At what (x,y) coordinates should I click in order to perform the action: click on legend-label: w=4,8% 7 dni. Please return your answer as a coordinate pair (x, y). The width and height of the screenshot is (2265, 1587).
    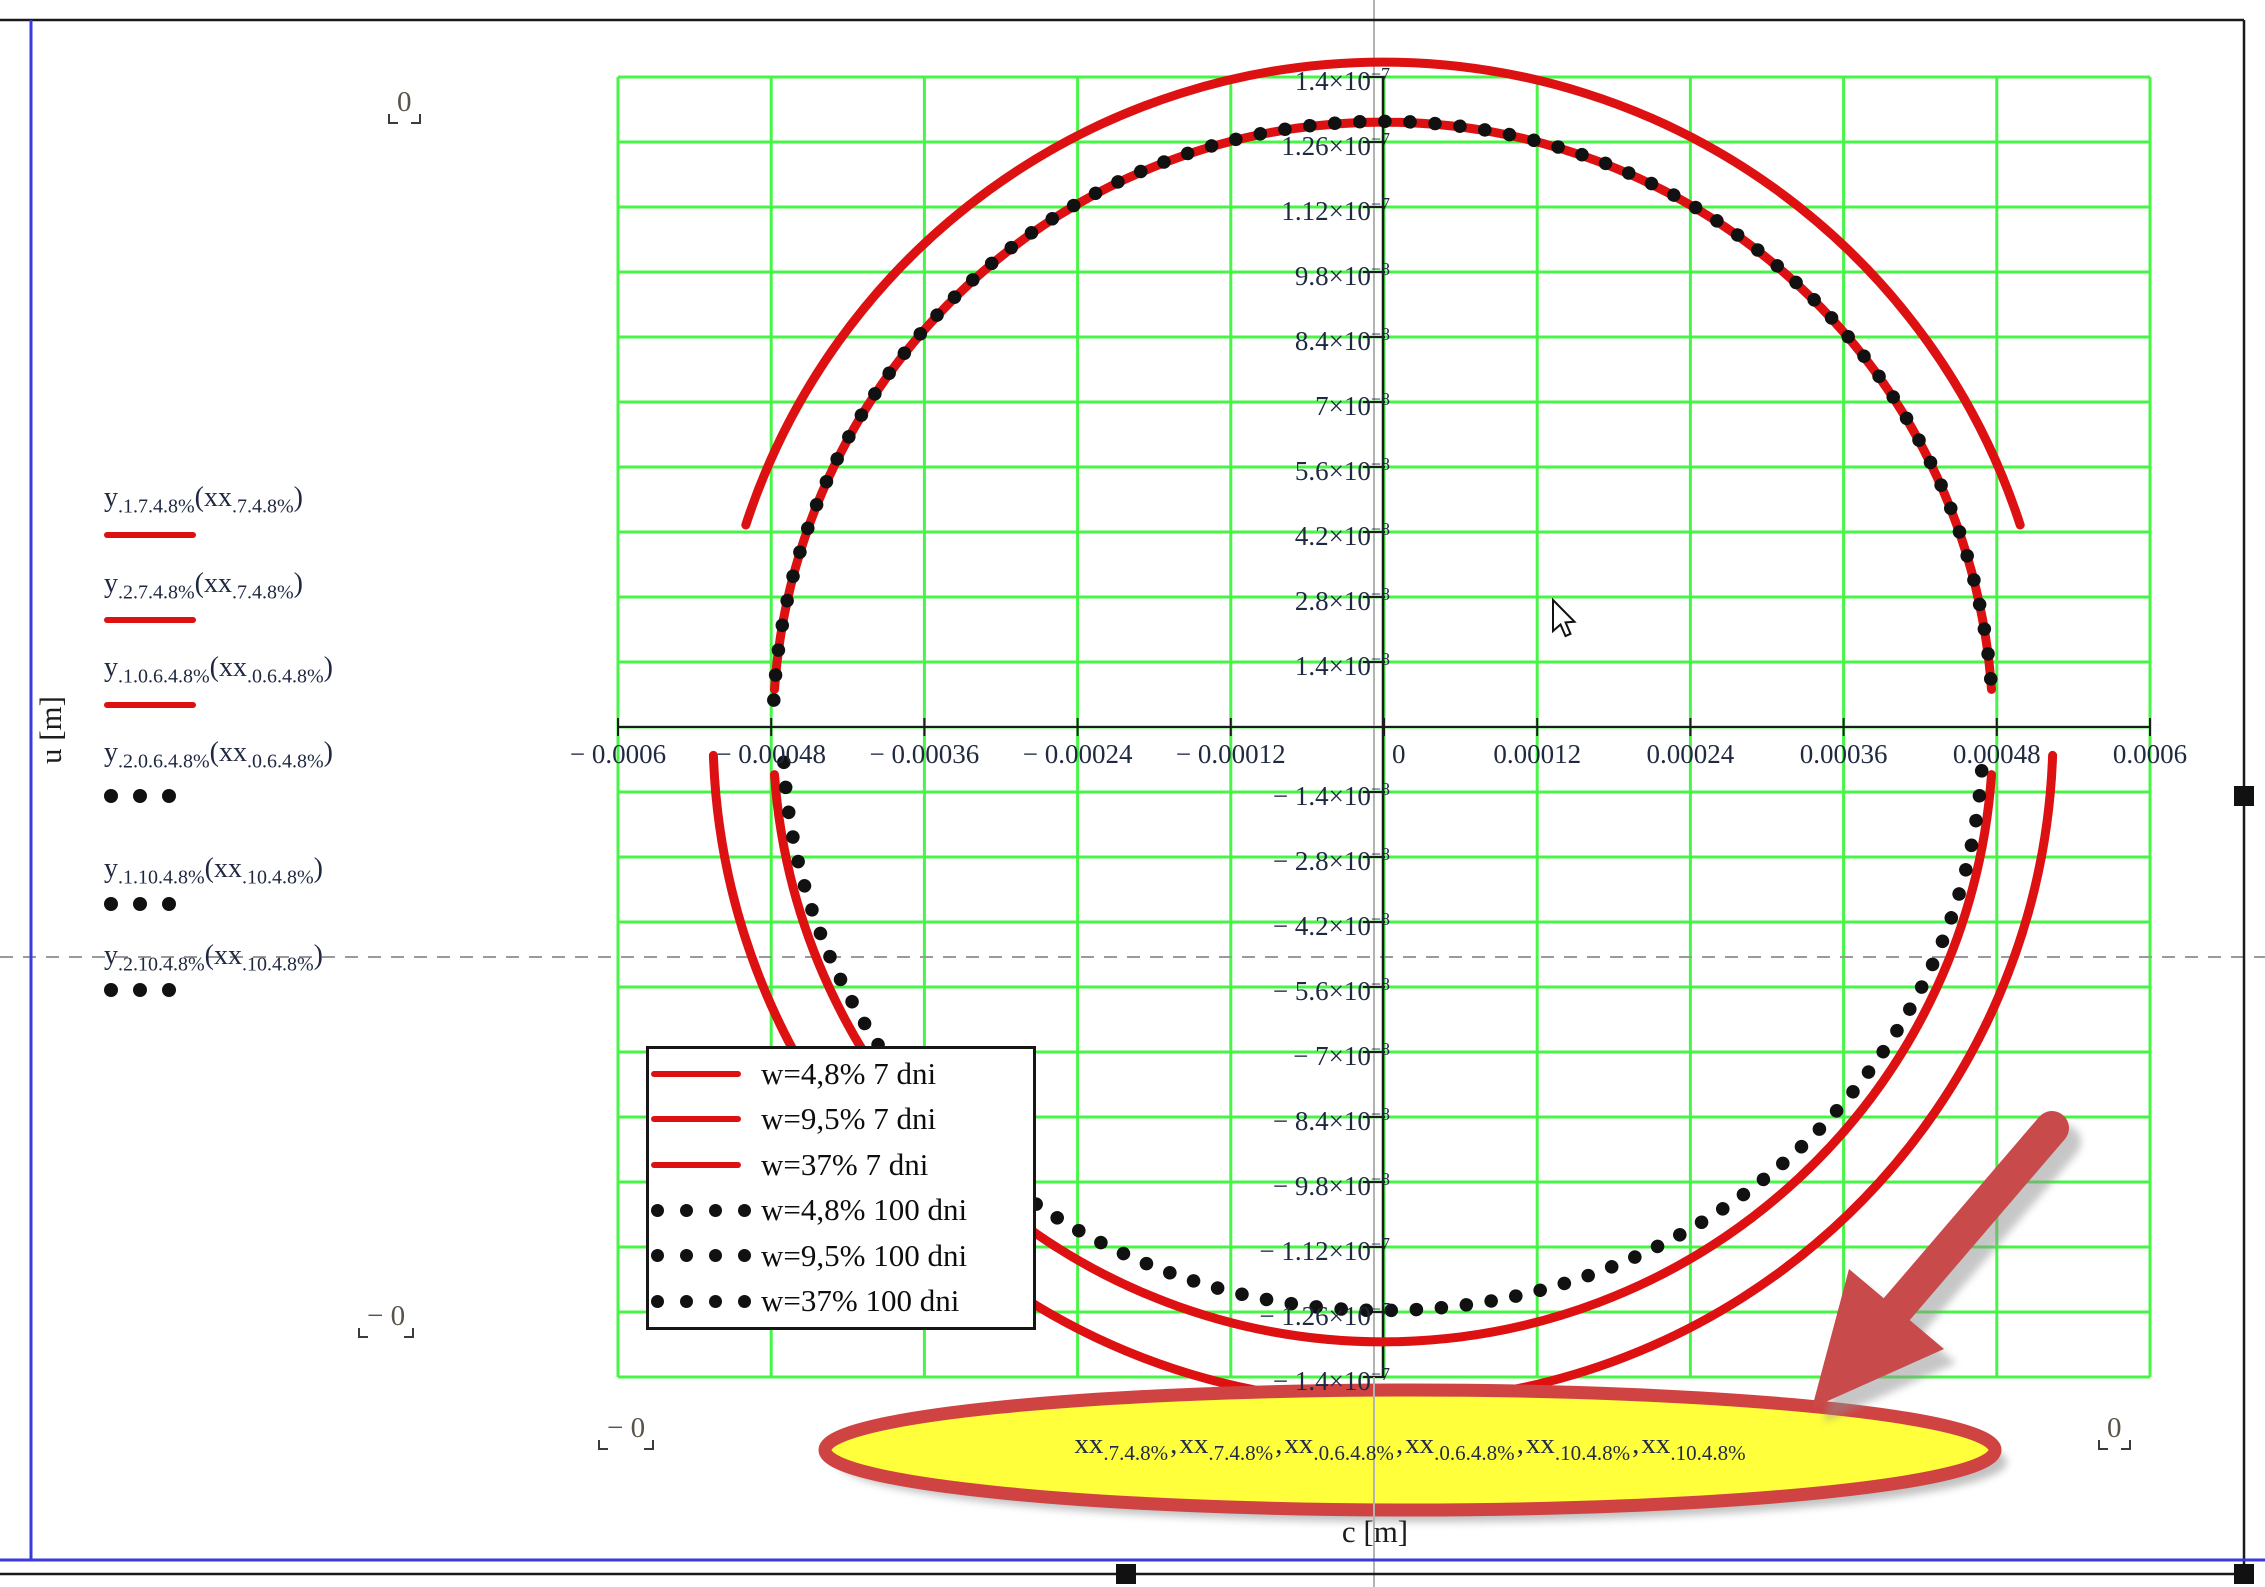
    Looking at the image, I should click on (849, 1073).